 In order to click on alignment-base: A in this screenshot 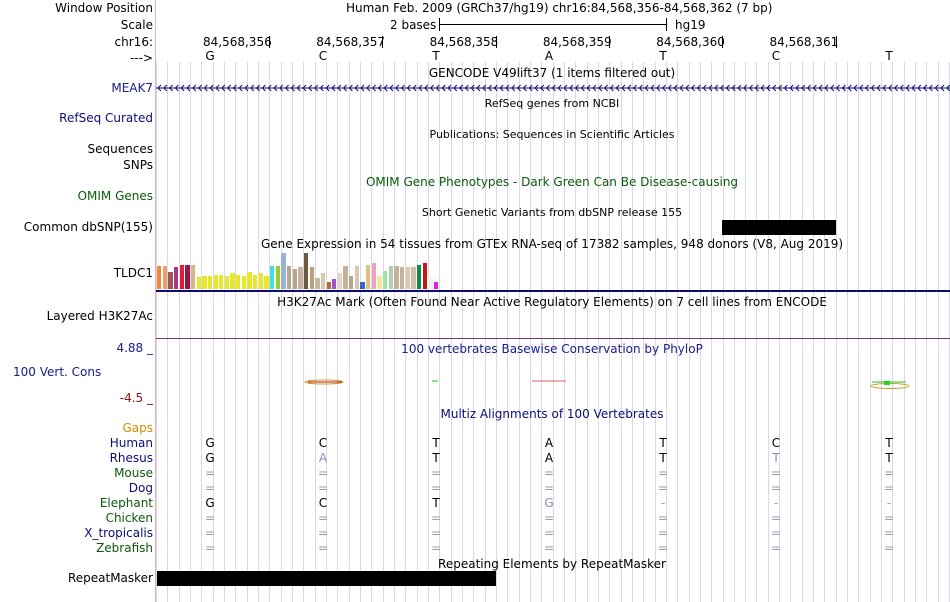, I will do `click(549, 458)`.